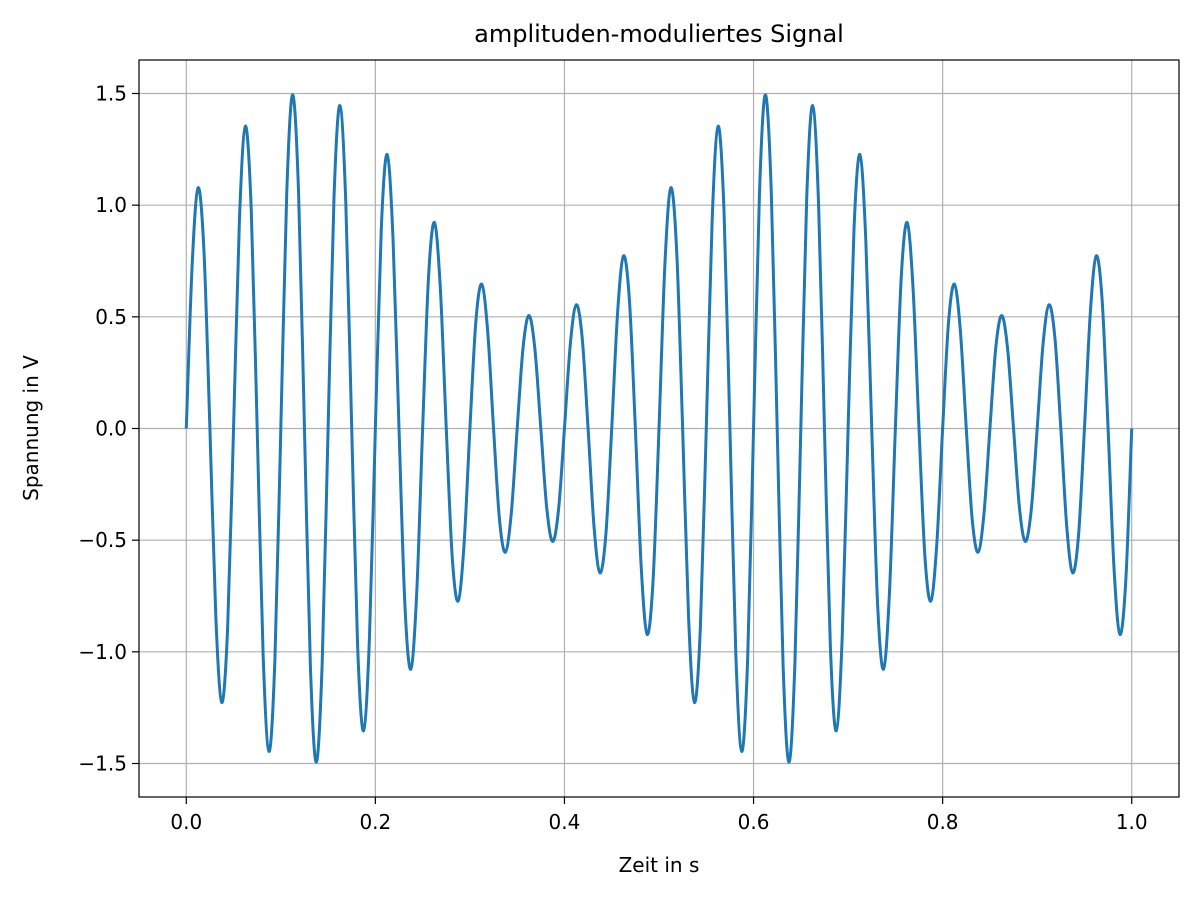 This screenshot has width=1199, height=898. What do you see at coordinates (565, 822) in the screenshot?
I see `x-tick-label: 0.4` at bounding box center [565, 822].